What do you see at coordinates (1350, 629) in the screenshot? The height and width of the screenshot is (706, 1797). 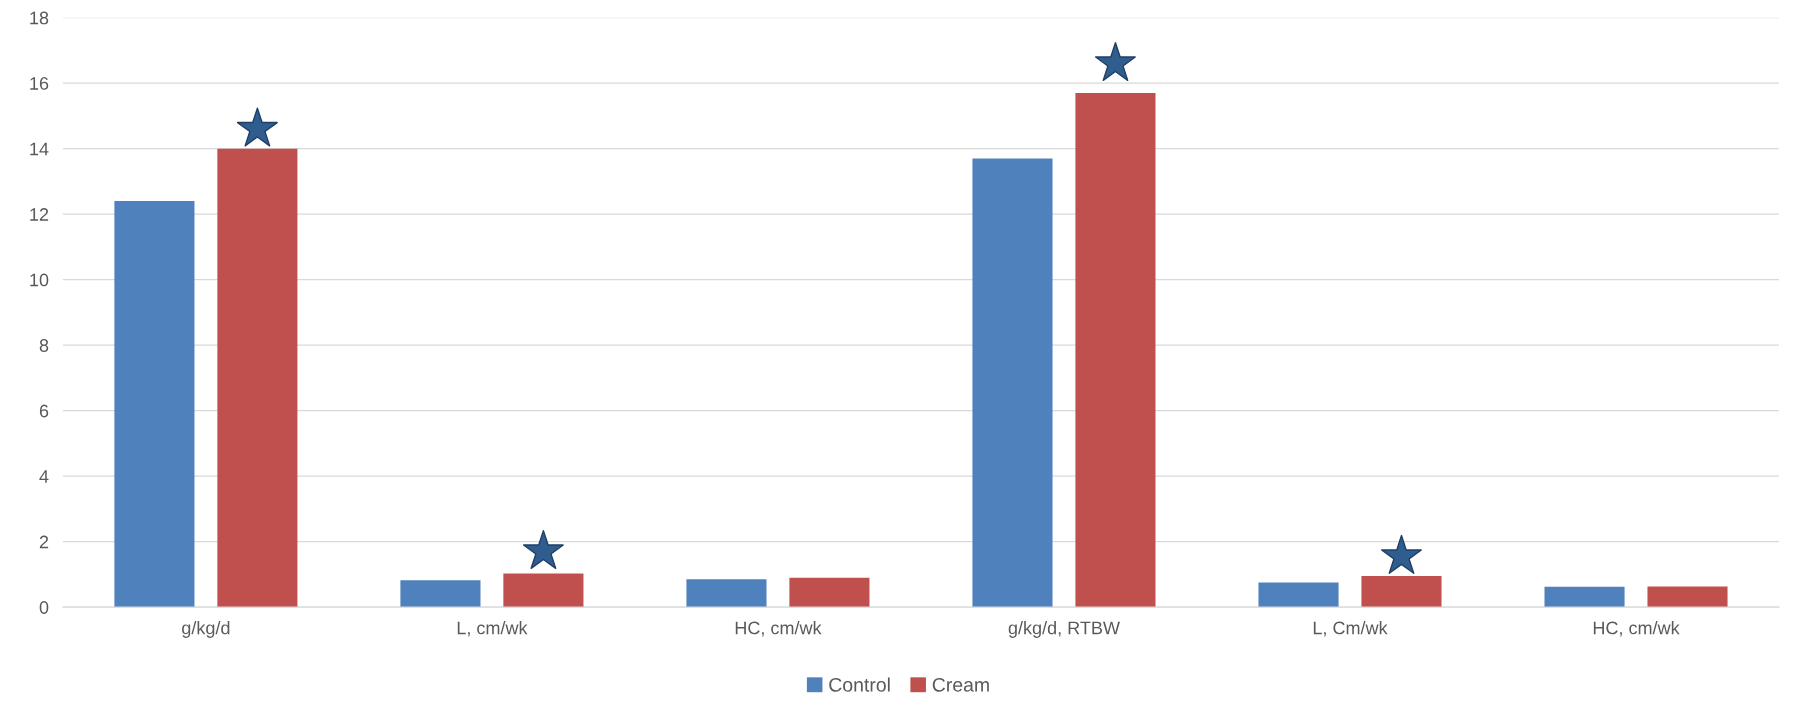 I see `x-tick-label: L, Cm/wk` at bounding box center [1350, 629].